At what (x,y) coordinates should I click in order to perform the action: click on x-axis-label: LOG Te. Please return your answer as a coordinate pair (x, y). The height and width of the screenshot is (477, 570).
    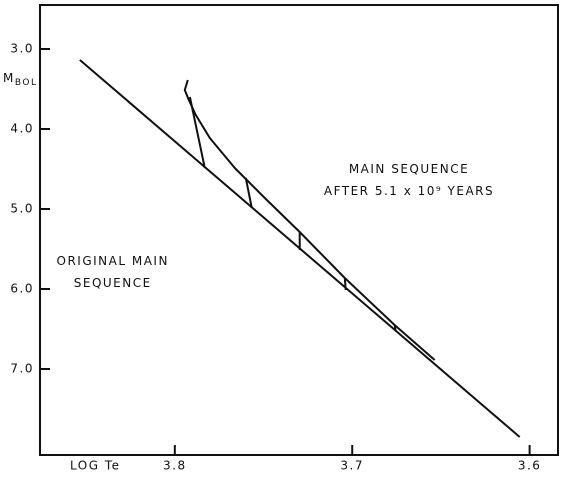
    Looking at the image, I should click on (95, 466).